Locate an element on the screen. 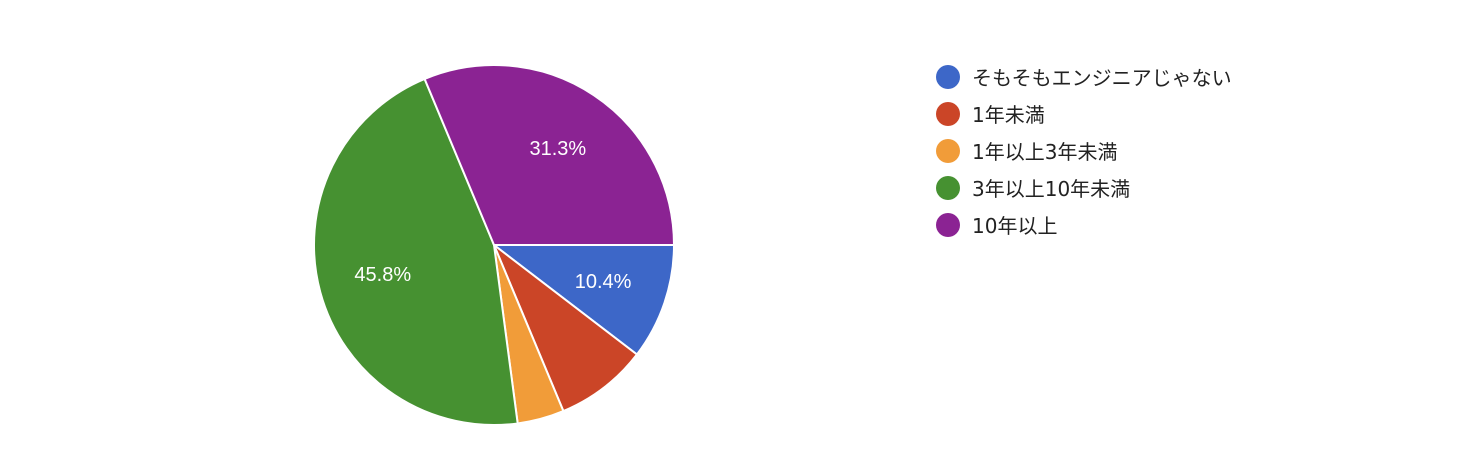 The width and height of the screenshot is (1480, 458). legend-label: 1年未満 is located at coordinates (1008, 115).